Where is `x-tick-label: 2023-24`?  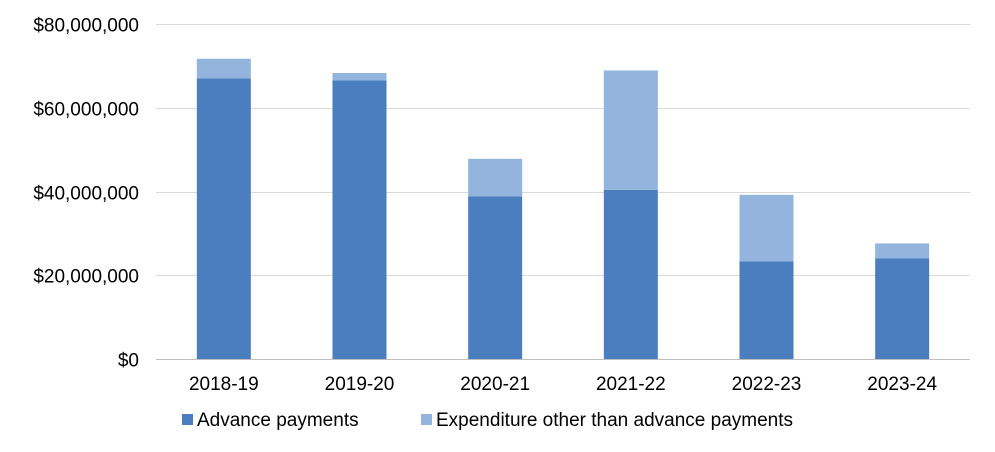
x-tick-label: 2023-24 is located at coordinates (902, 384).